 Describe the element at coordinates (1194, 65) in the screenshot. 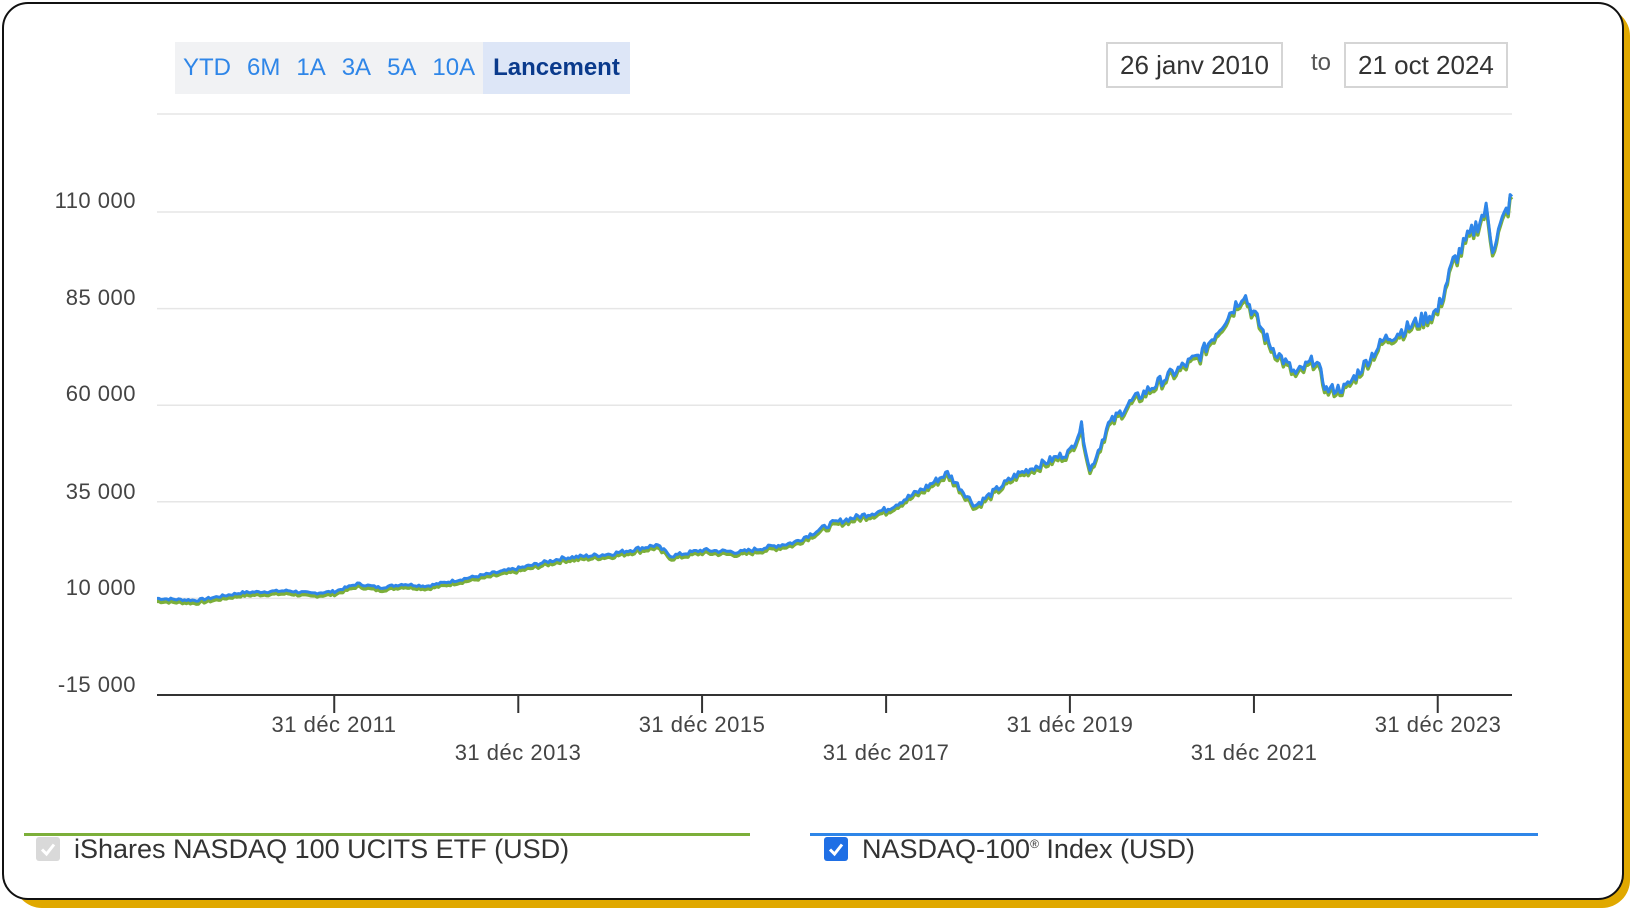

I see `date-from-input: 26 janv 2010` at that location.